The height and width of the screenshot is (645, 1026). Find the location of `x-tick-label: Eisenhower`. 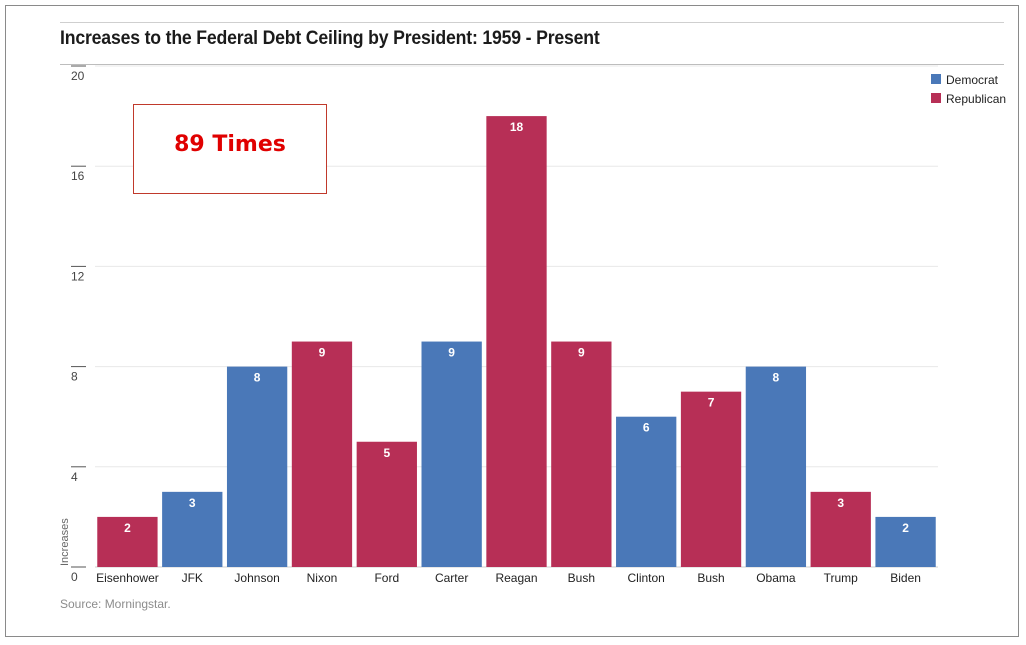

x-tick-label: Eisenhower is located at coordinates (127, 578).